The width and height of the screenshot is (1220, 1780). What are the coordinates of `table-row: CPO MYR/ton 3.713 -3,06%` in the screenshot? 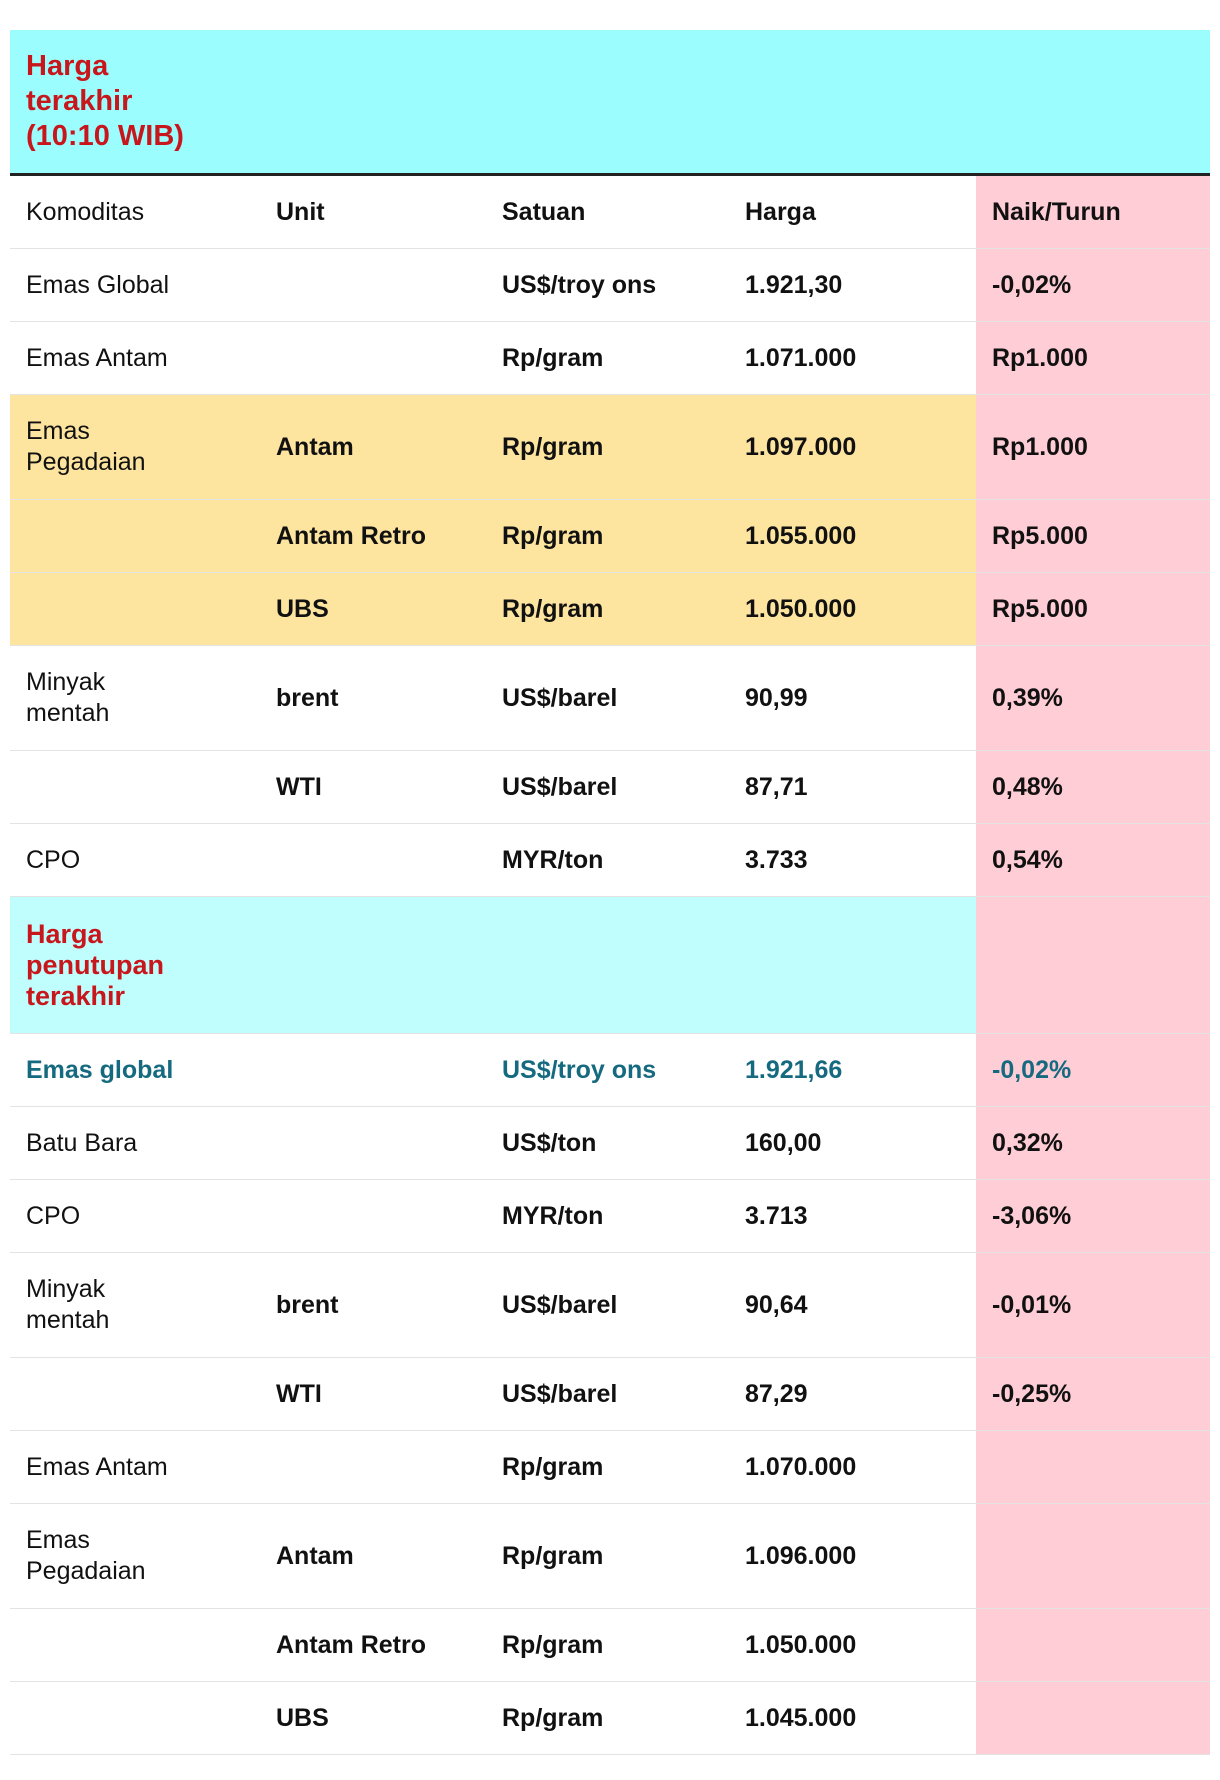 It's located at (610, 1216).